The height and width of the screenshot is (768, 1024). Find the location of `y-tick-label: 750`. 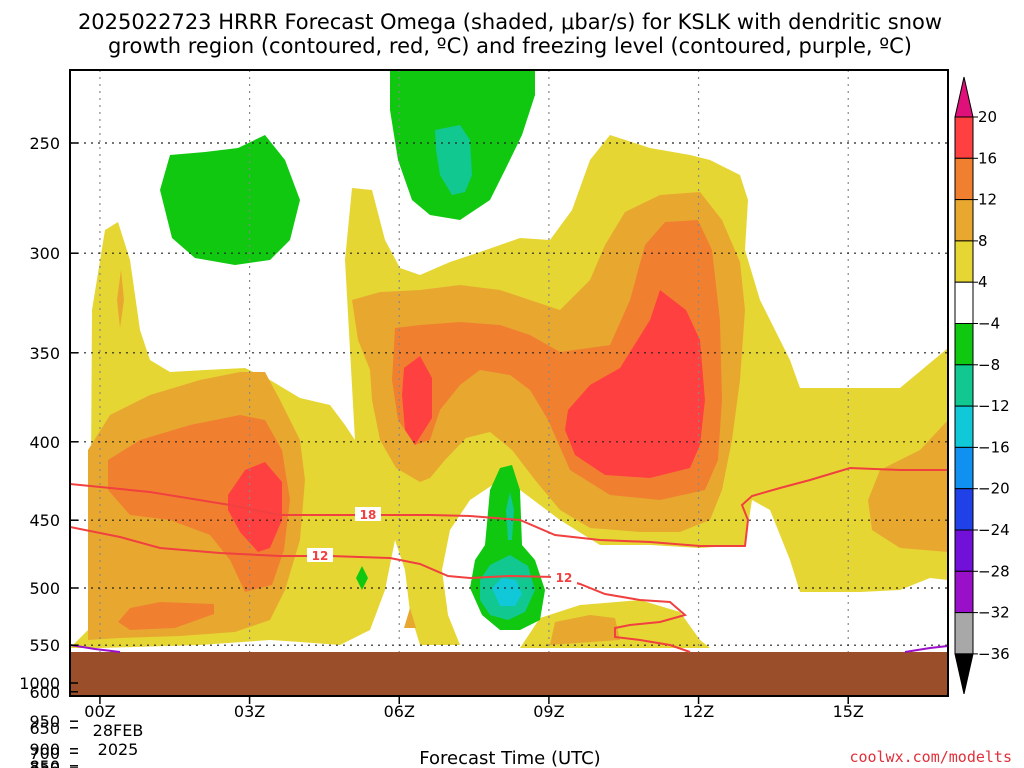

y-tick-label: 750 is located at coordinates (44, 763).